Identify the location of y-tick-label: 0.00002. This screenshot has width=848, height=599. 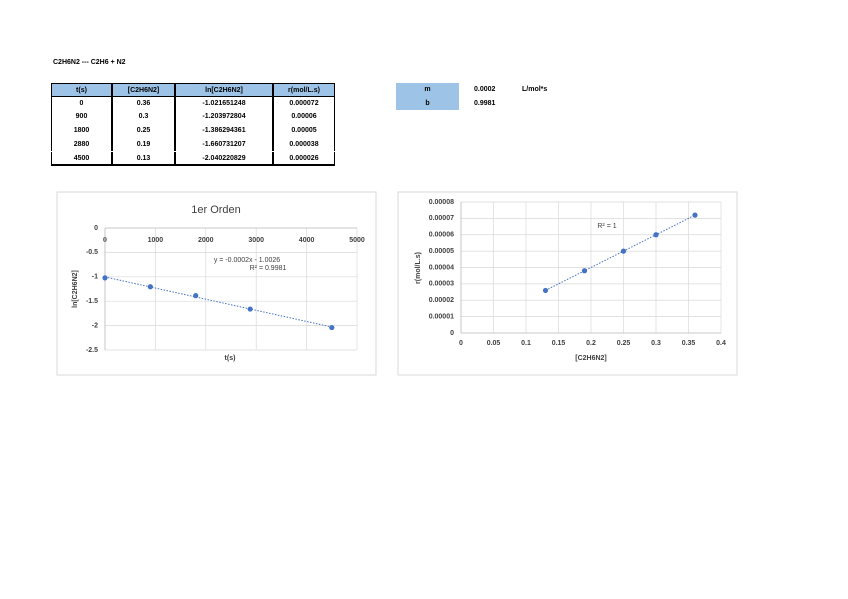
(441, 300).